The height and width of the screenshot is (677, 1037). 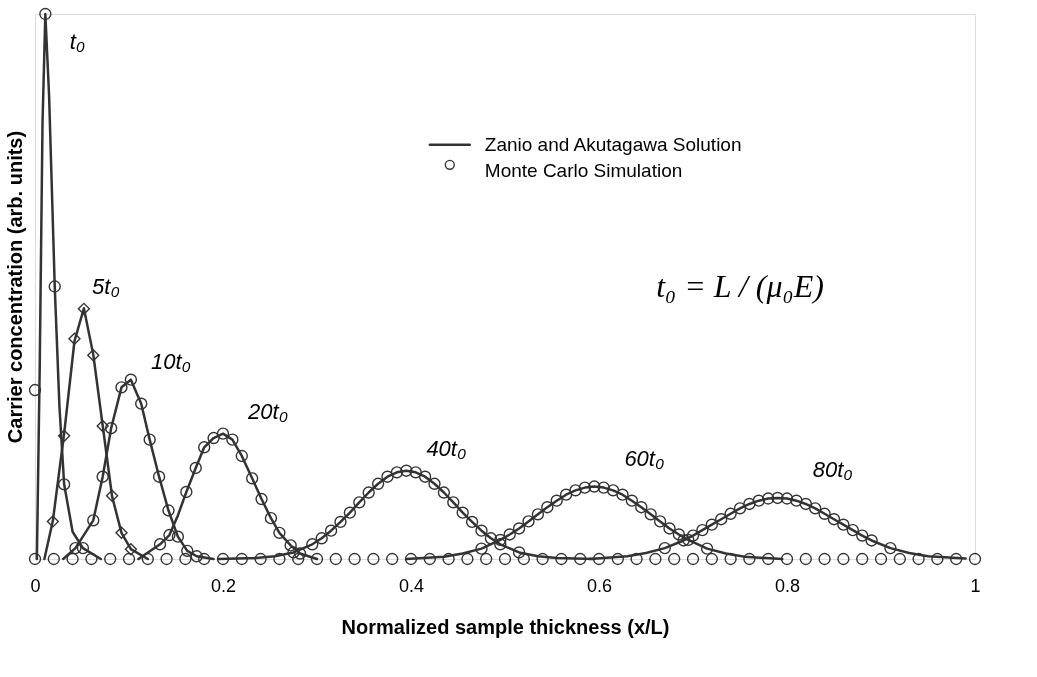 I want to click on annotation: 5t₀, so click(x=106, y=286).